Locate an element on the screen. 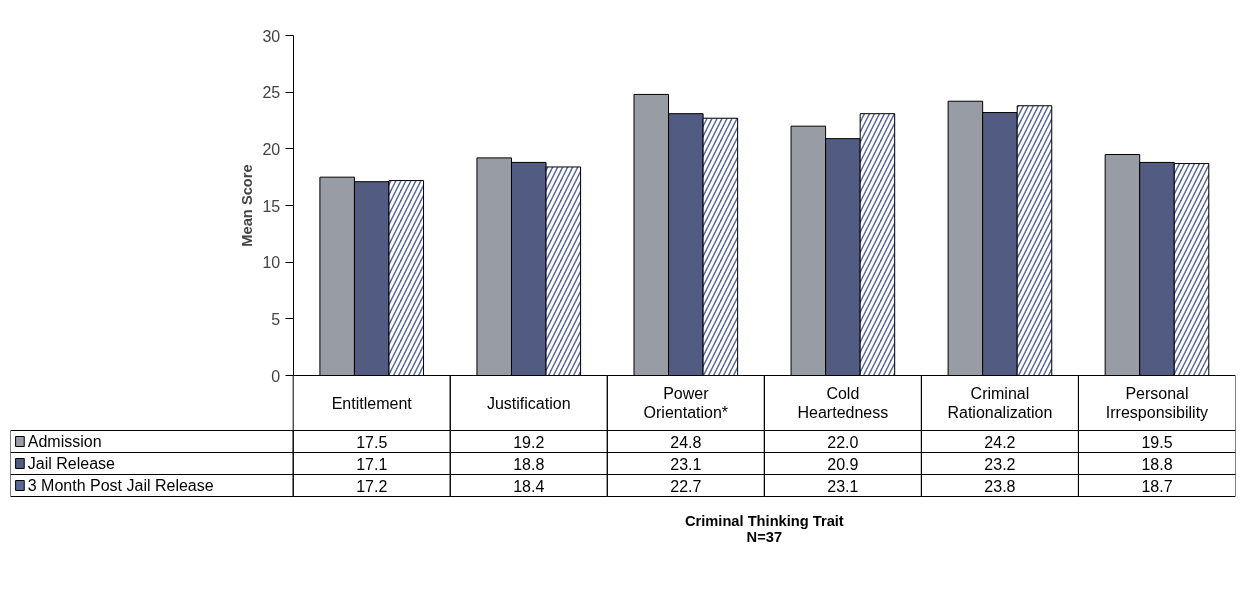 Image resolution: width=1250 pixels, height=590 pixels. legend-label: Admission is located at coordinates (64, 441).